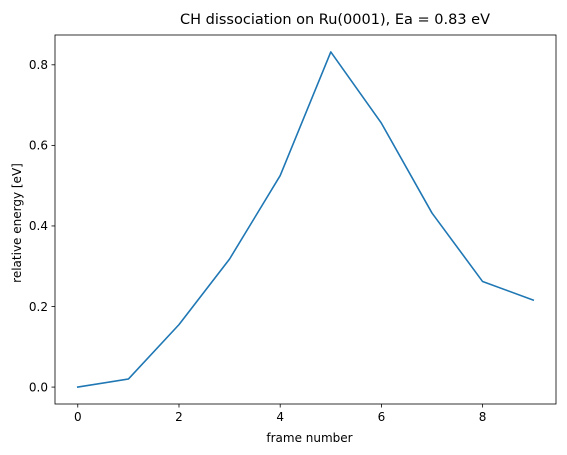 The width and height of the screenshot is (567, 455). What do you see at coordinates (38, 226) in the screenshot?
I see `y-tick-label: 0.4` at bounding box center [38, 226].